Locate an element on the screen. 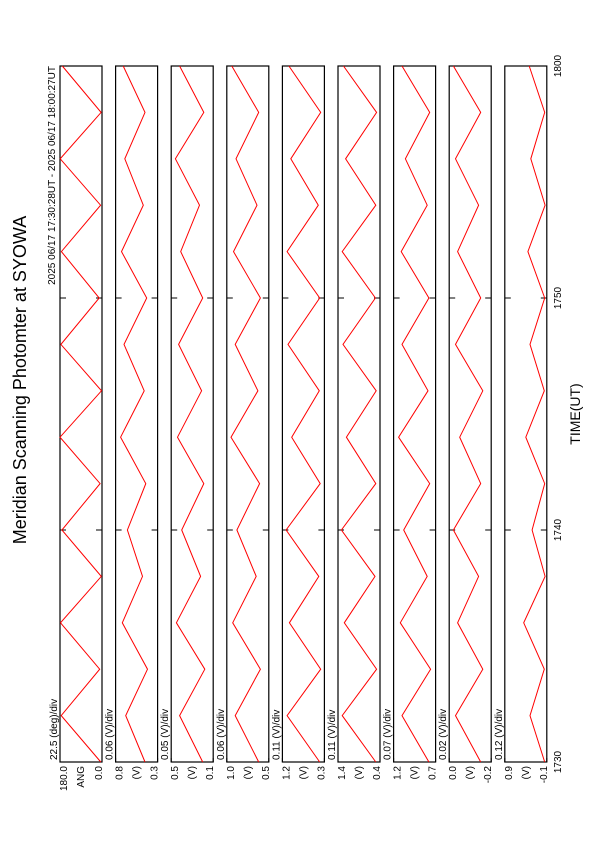 This screenshot has height=842, width=595. chart-title: Meridian Scanning Photomter at SYOWA is located at coordinates (20, 380).